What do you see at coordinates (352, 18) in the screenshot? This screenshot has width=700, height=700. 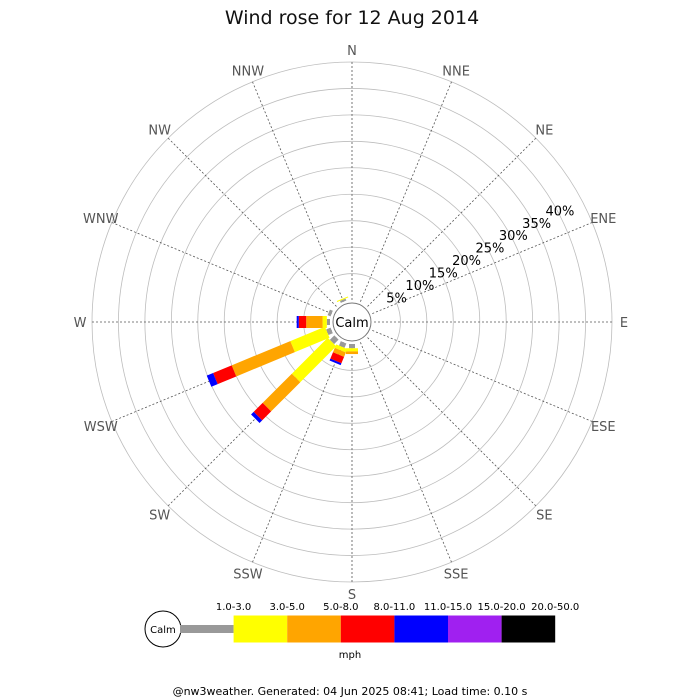 I see `chart-title: Wind rose for 12 Aug 2014` at bounding box center [352, 18].